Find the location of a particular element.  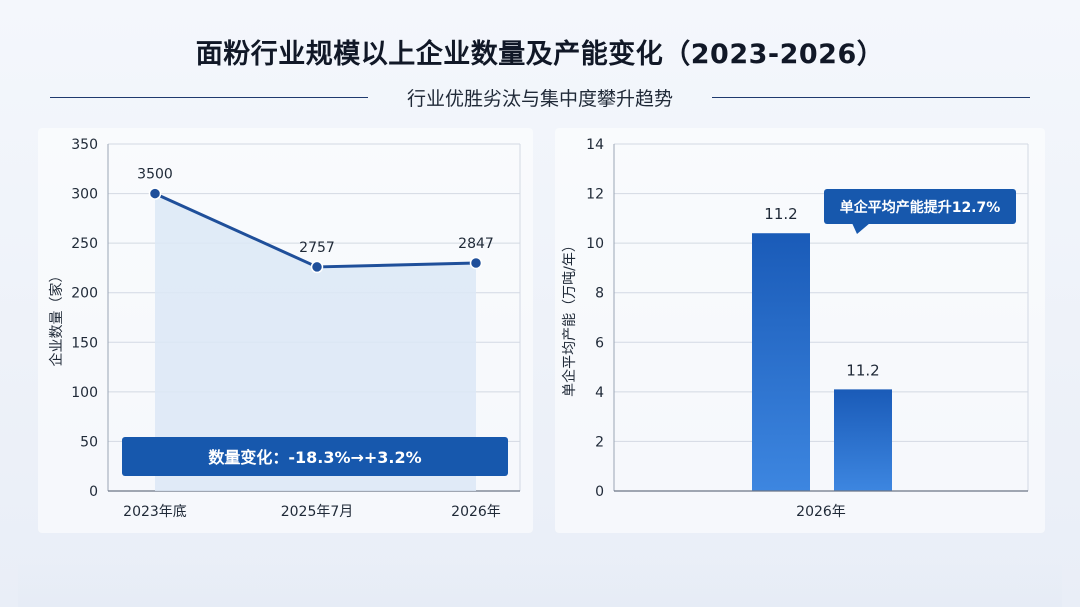

page-subtitle: 行业优胜劣汰与集中度攀升趋势 is located at coordinates (539, 99).